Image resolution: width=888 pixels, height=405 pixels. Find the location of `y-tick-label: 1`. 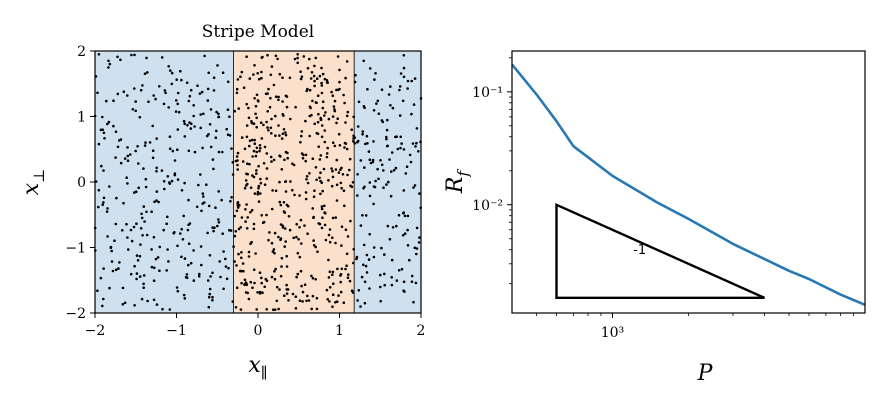

y-tick-label: 1 is located at coordinates (81, 118).